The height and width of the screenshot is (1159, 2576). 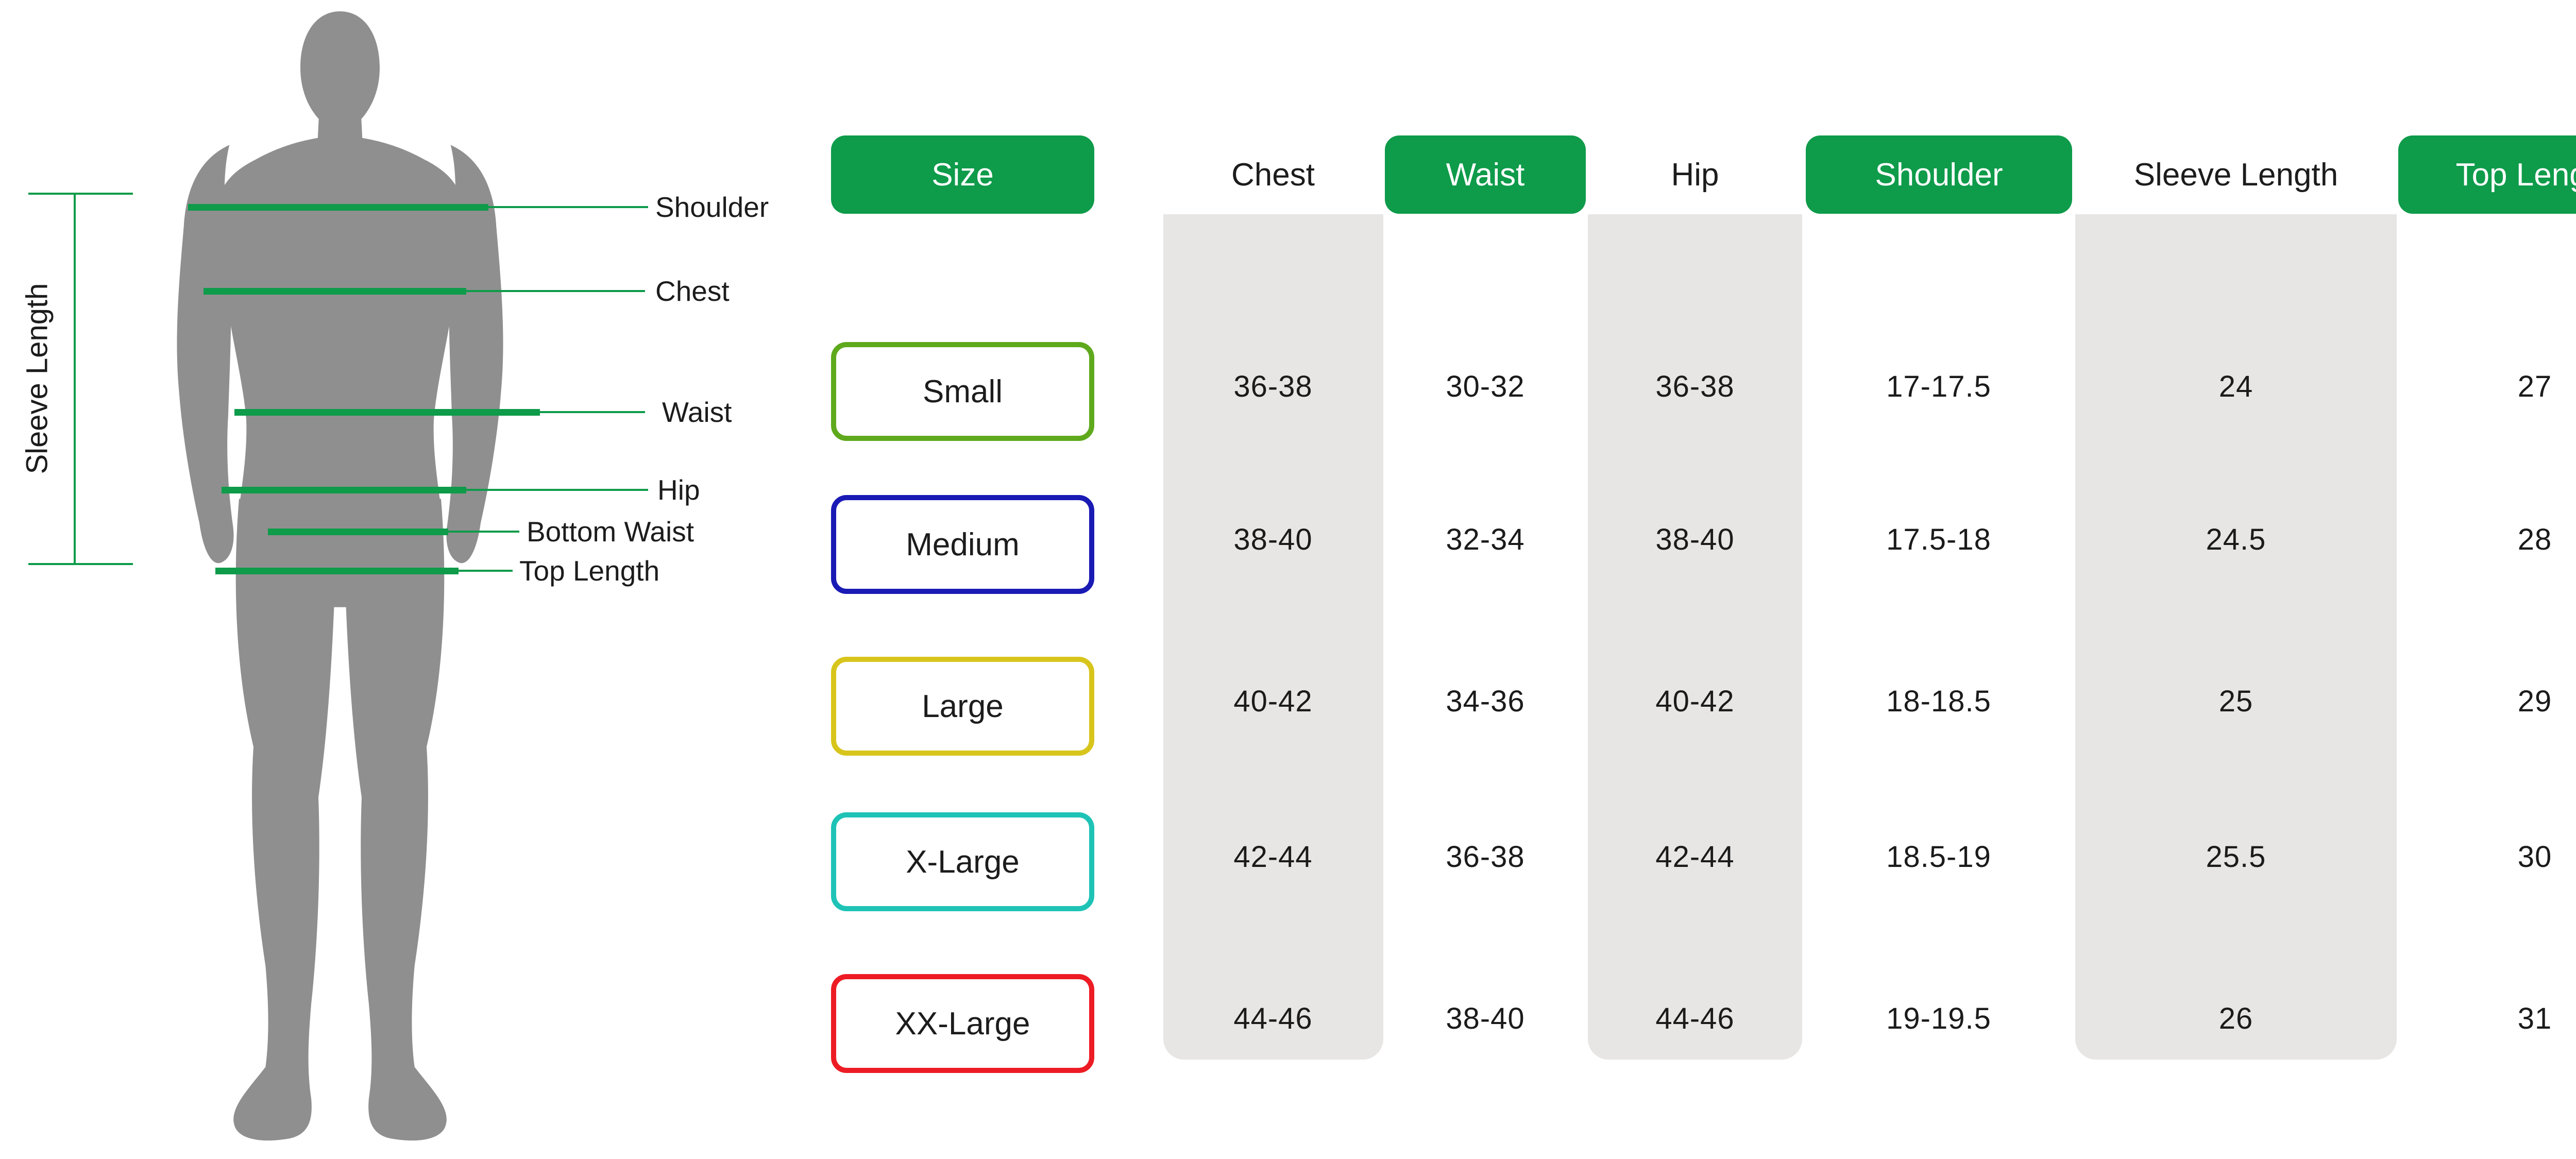 I want to click on cell-sleeve-length-xx-large: 26, so click(x=2235, y=1018).